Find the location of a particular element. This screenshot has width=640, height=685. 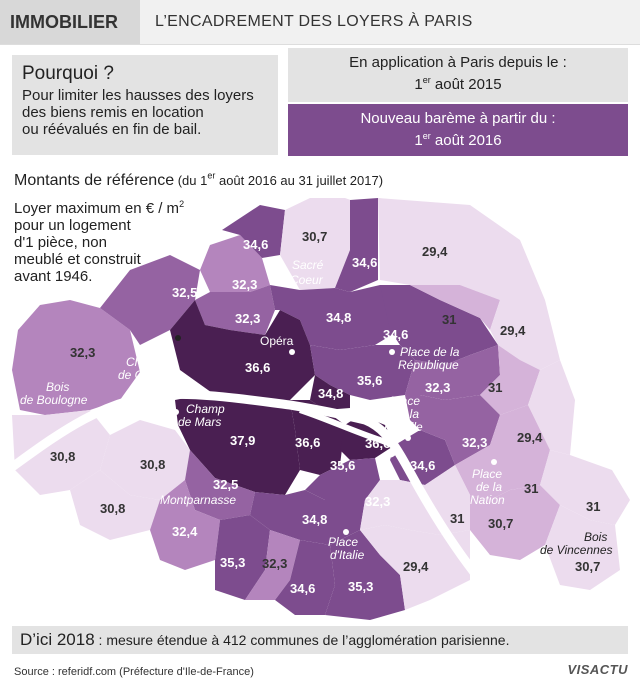

page-title: L’ENCADREMENT DES LOYERS À PARIS is located at coordinates (314, 21).